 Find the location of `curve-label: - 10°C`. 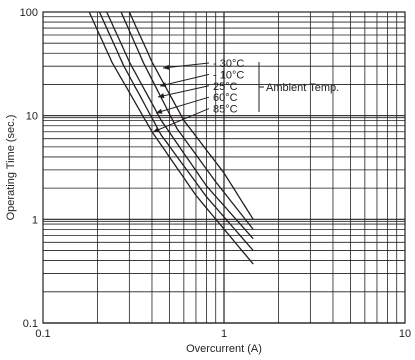

curve-label: - 10°C is located at coordinates (228, 75).